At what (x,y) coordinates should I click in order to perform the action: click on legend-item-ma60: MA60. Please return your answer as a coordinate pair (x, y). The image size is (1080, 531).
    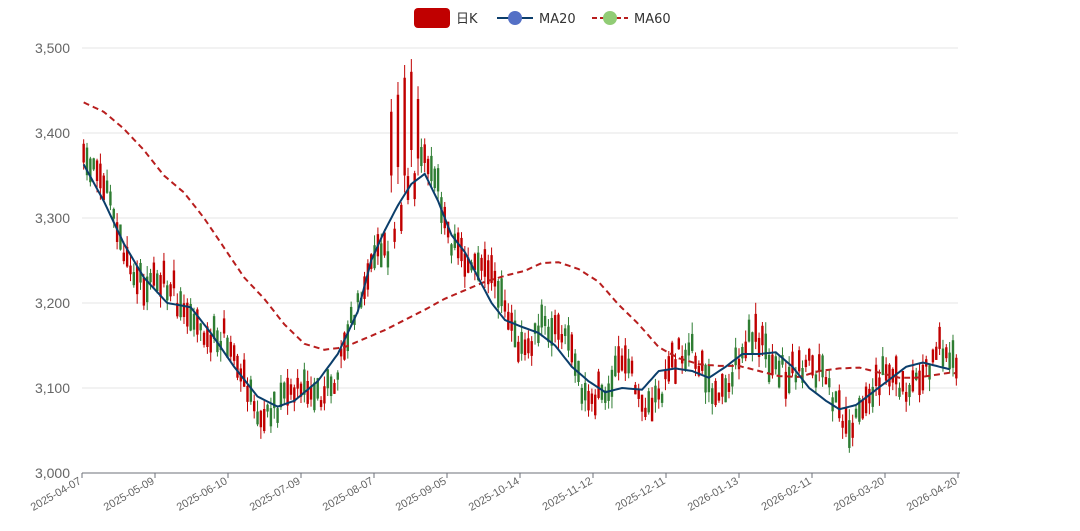
    Looking at the image, I should click on (631, 19).